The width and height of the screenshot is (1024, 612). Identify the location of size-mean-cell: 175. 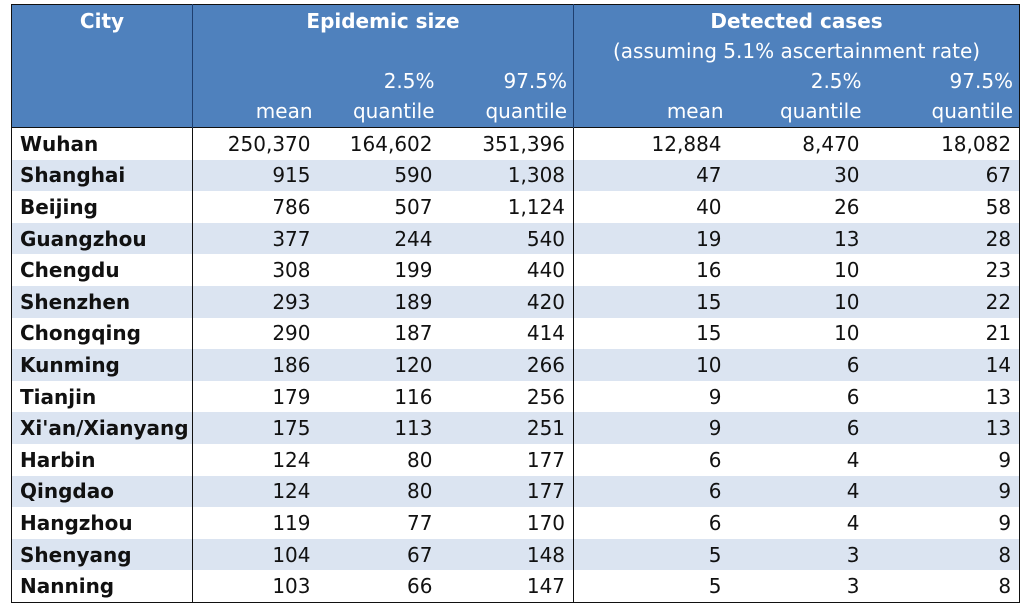
(255, 428).